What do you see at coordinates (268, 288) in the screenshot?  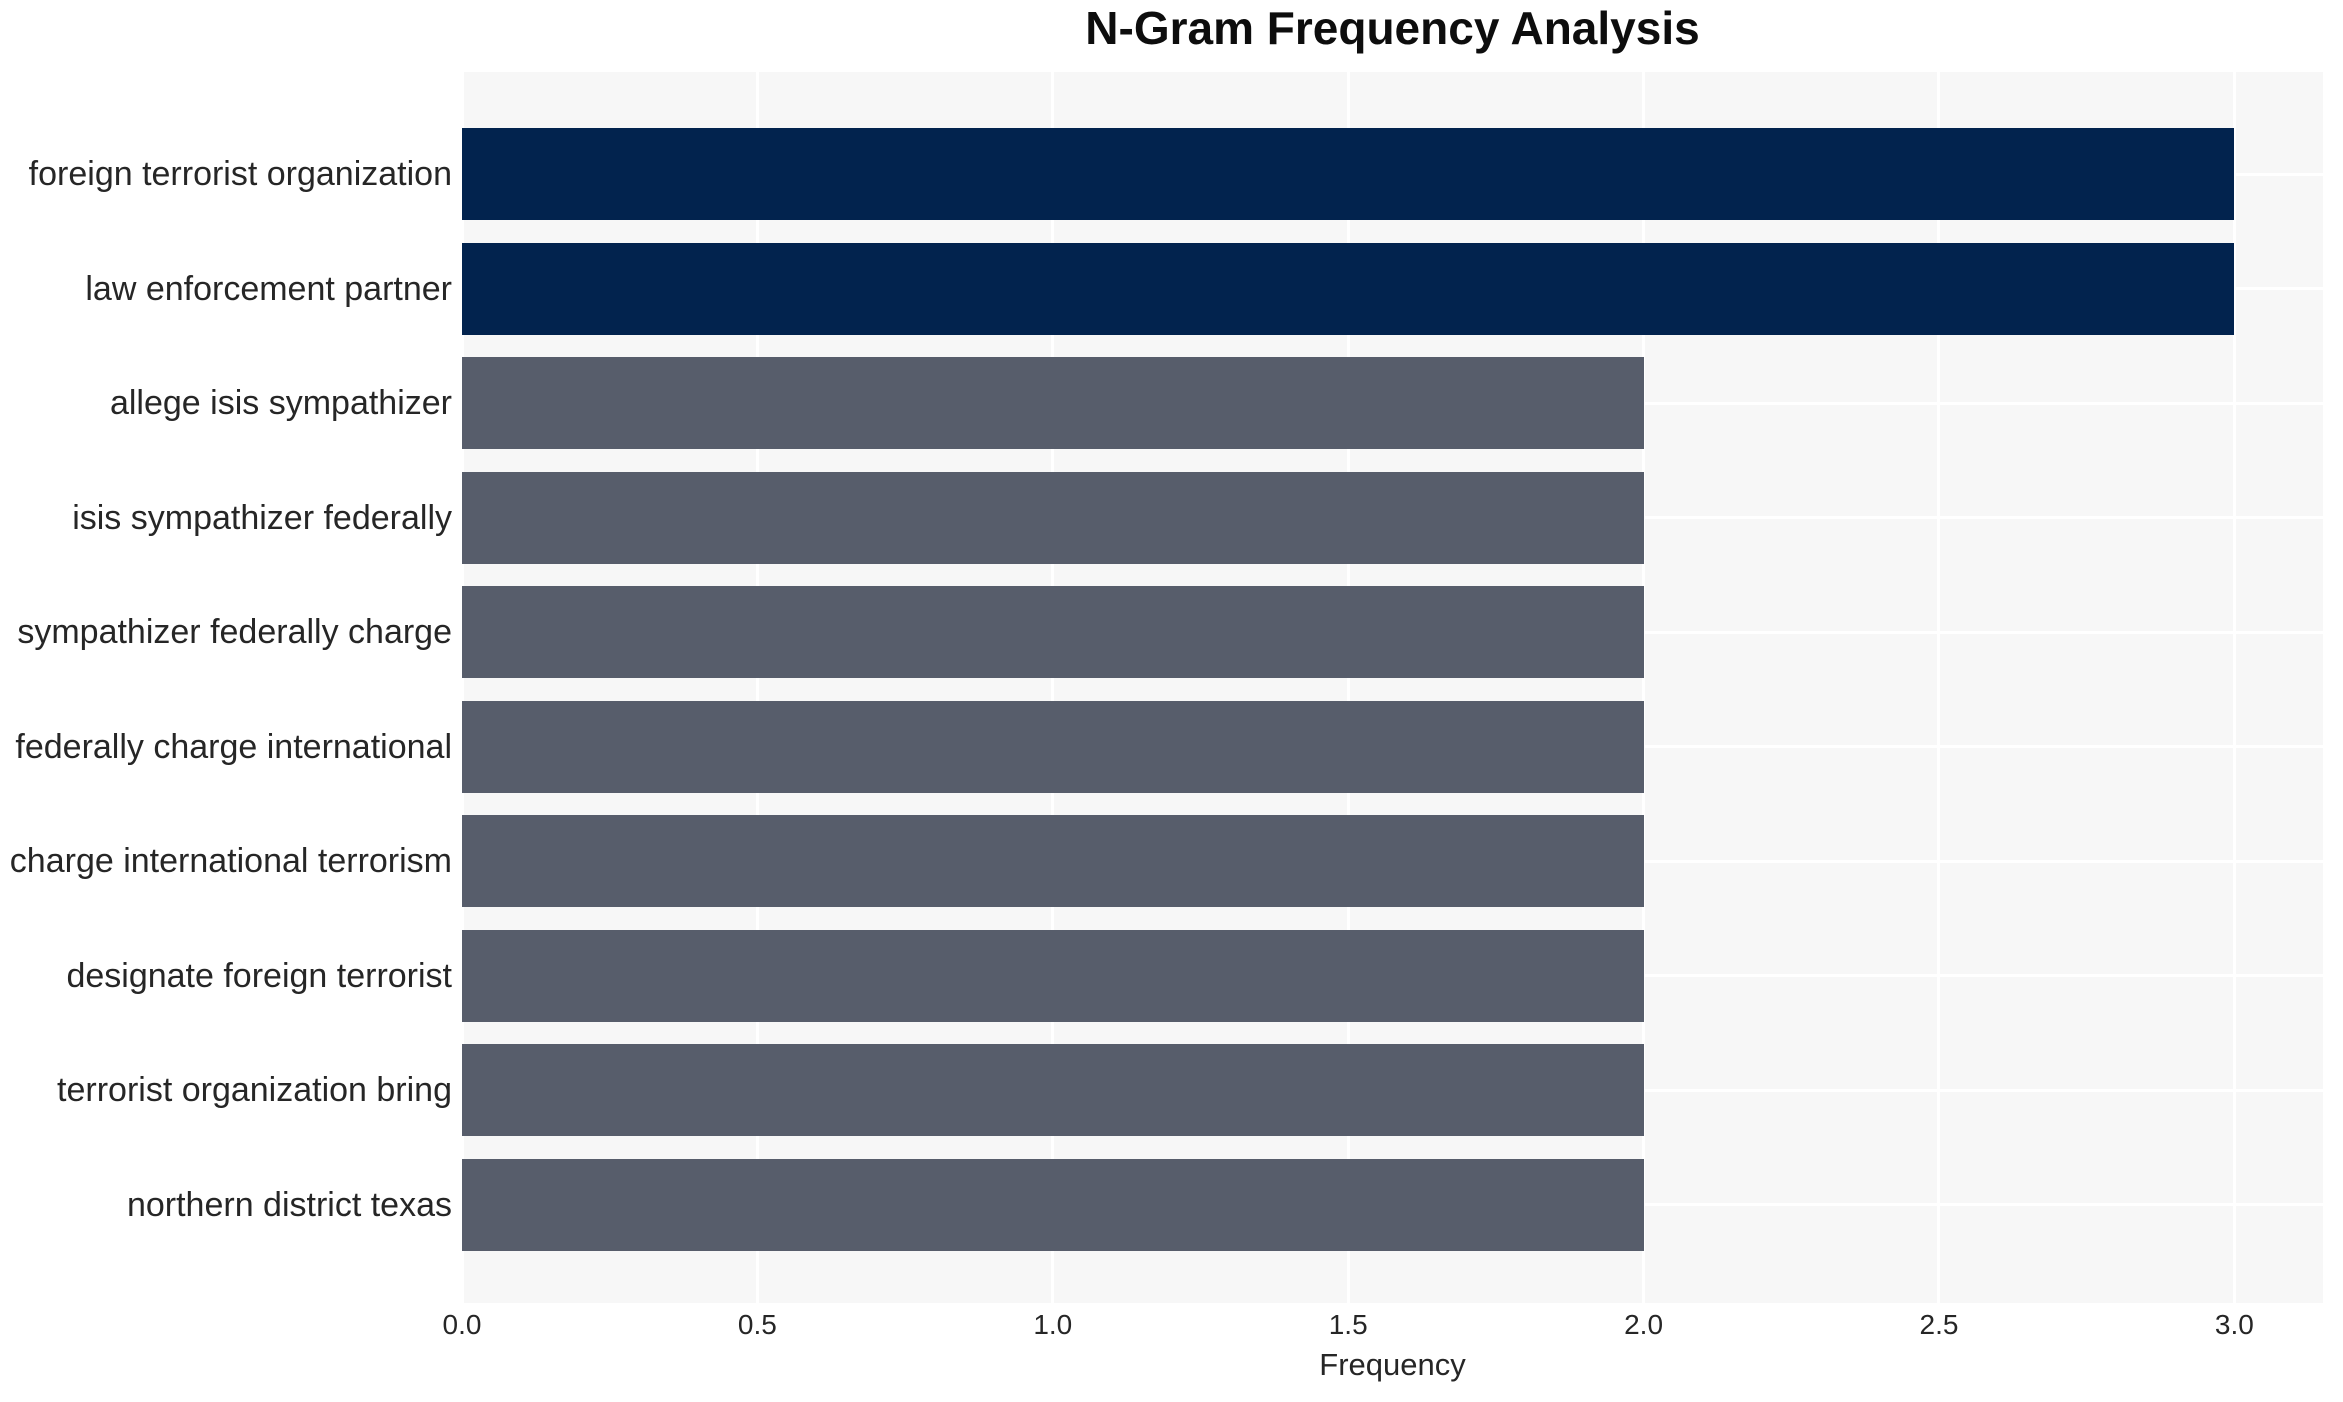 I see `y-tick-label: law enforcement partner` at bounding box center [268, 288].